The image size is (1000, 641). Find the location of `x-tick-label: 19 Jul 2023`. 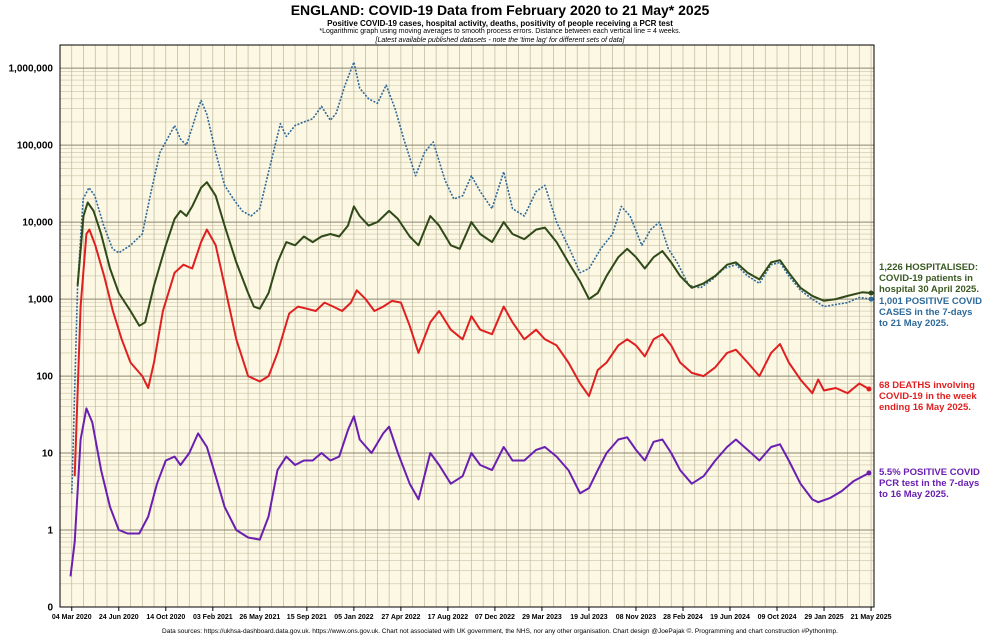

x-tick-label: 19 Jul 2023 is located at coordinates (588, 617).